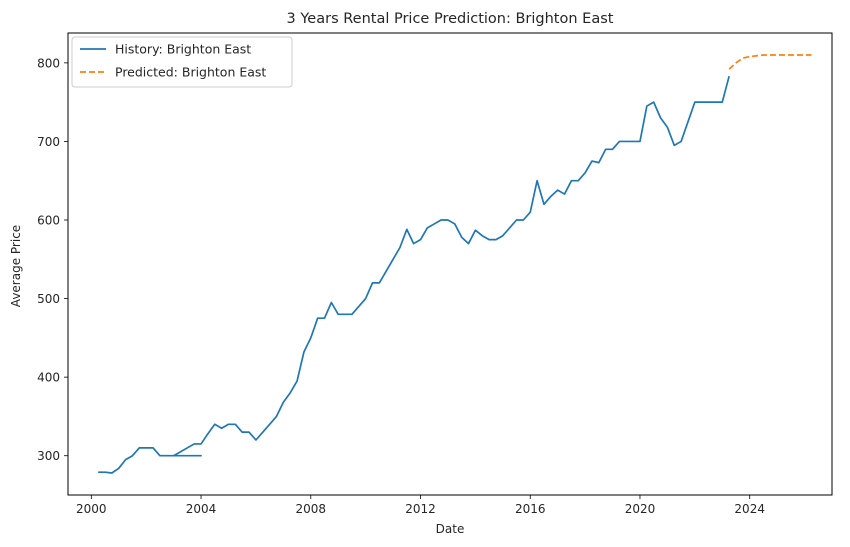 The height and width of the screenshot is (547, 850). I want to click on x-tick-label: 2012, so click(420, 509).